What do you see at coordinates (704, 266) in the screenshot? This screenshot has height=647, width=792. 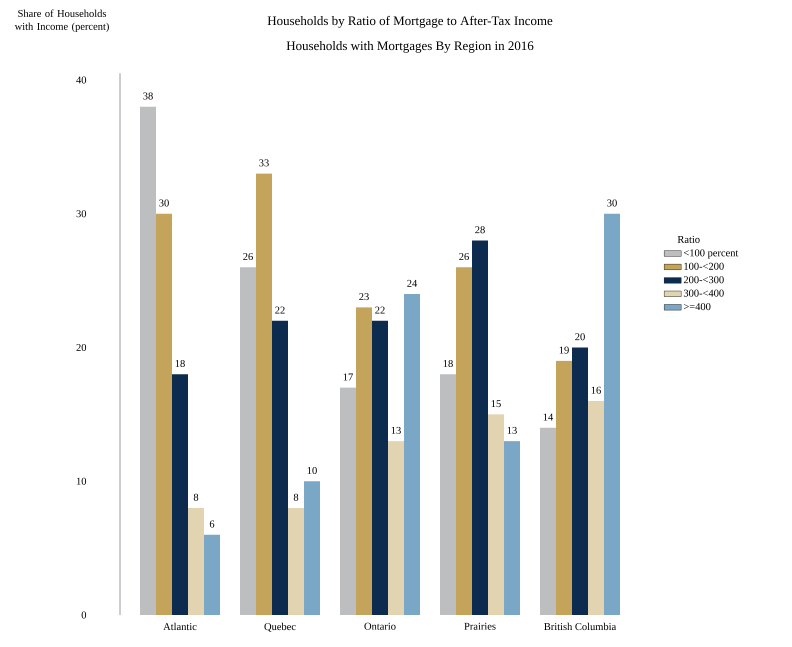 I see `legend-label: 100-<200` at bounding box center [704, 266].